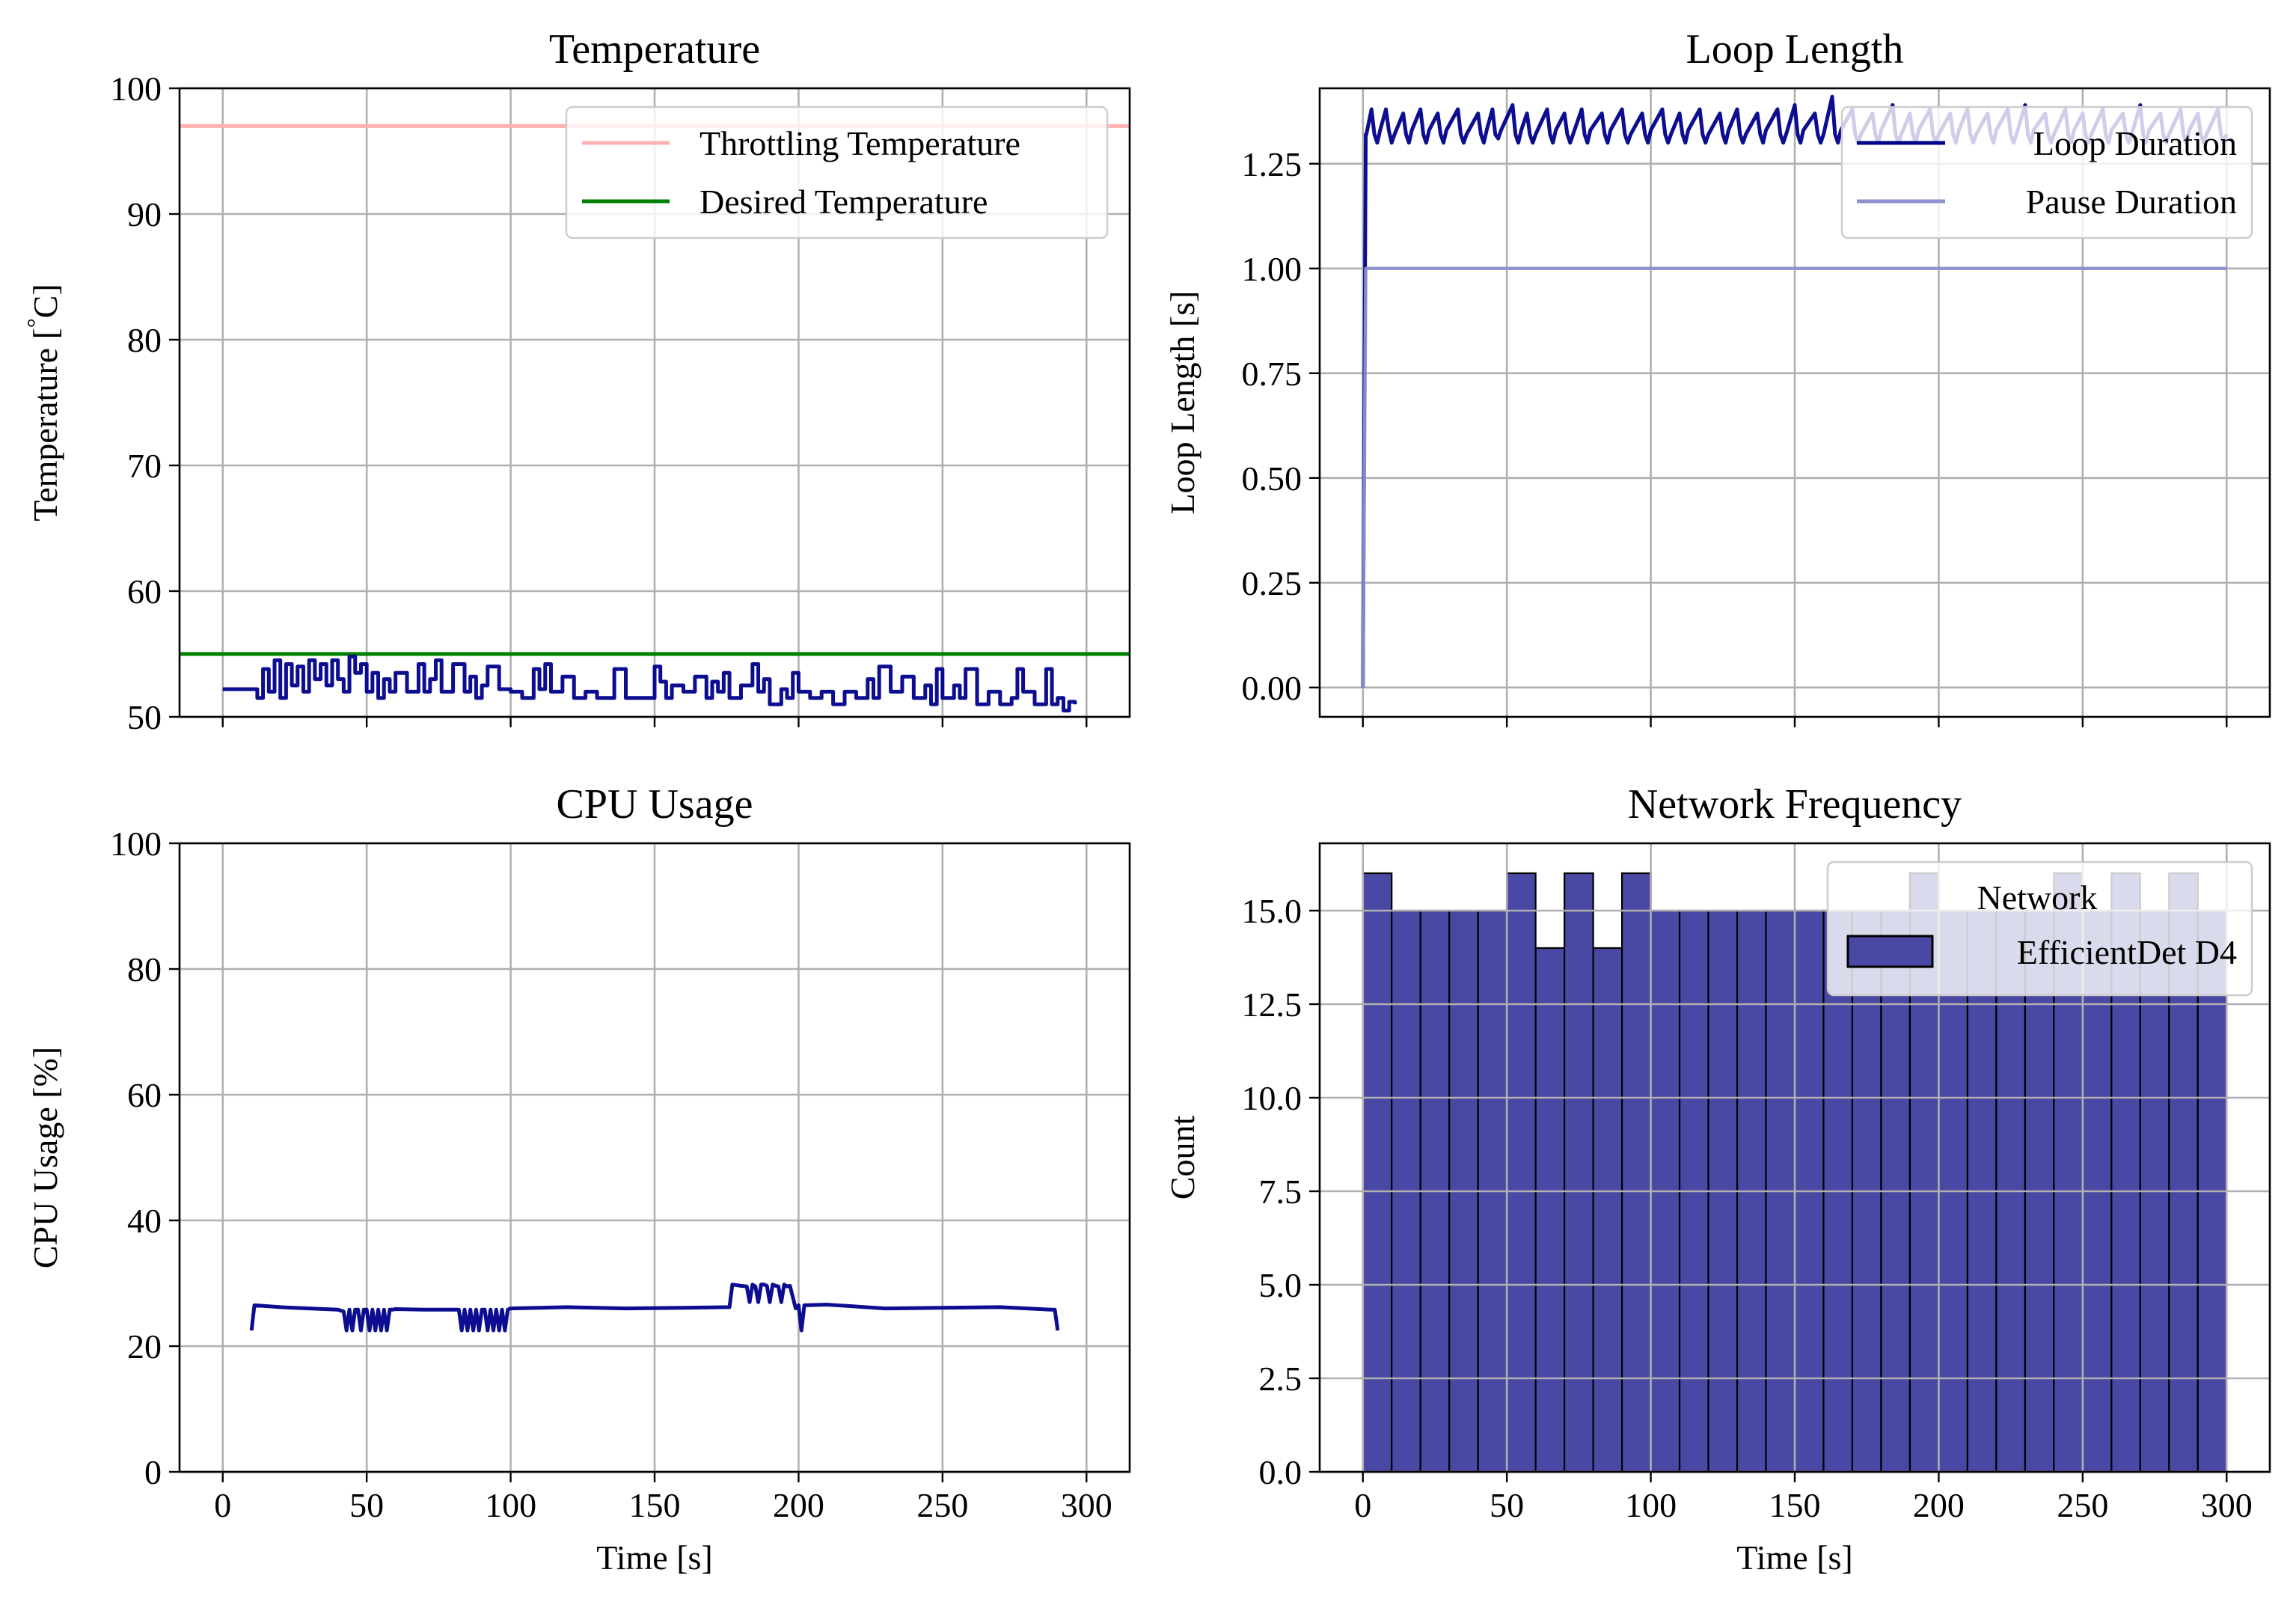 This screenshot has height=1623, width=2296. Describe the element at coordinates (2127, 952) in the screenshot. I see `legend-entry: EfficientDet D4` at that location.